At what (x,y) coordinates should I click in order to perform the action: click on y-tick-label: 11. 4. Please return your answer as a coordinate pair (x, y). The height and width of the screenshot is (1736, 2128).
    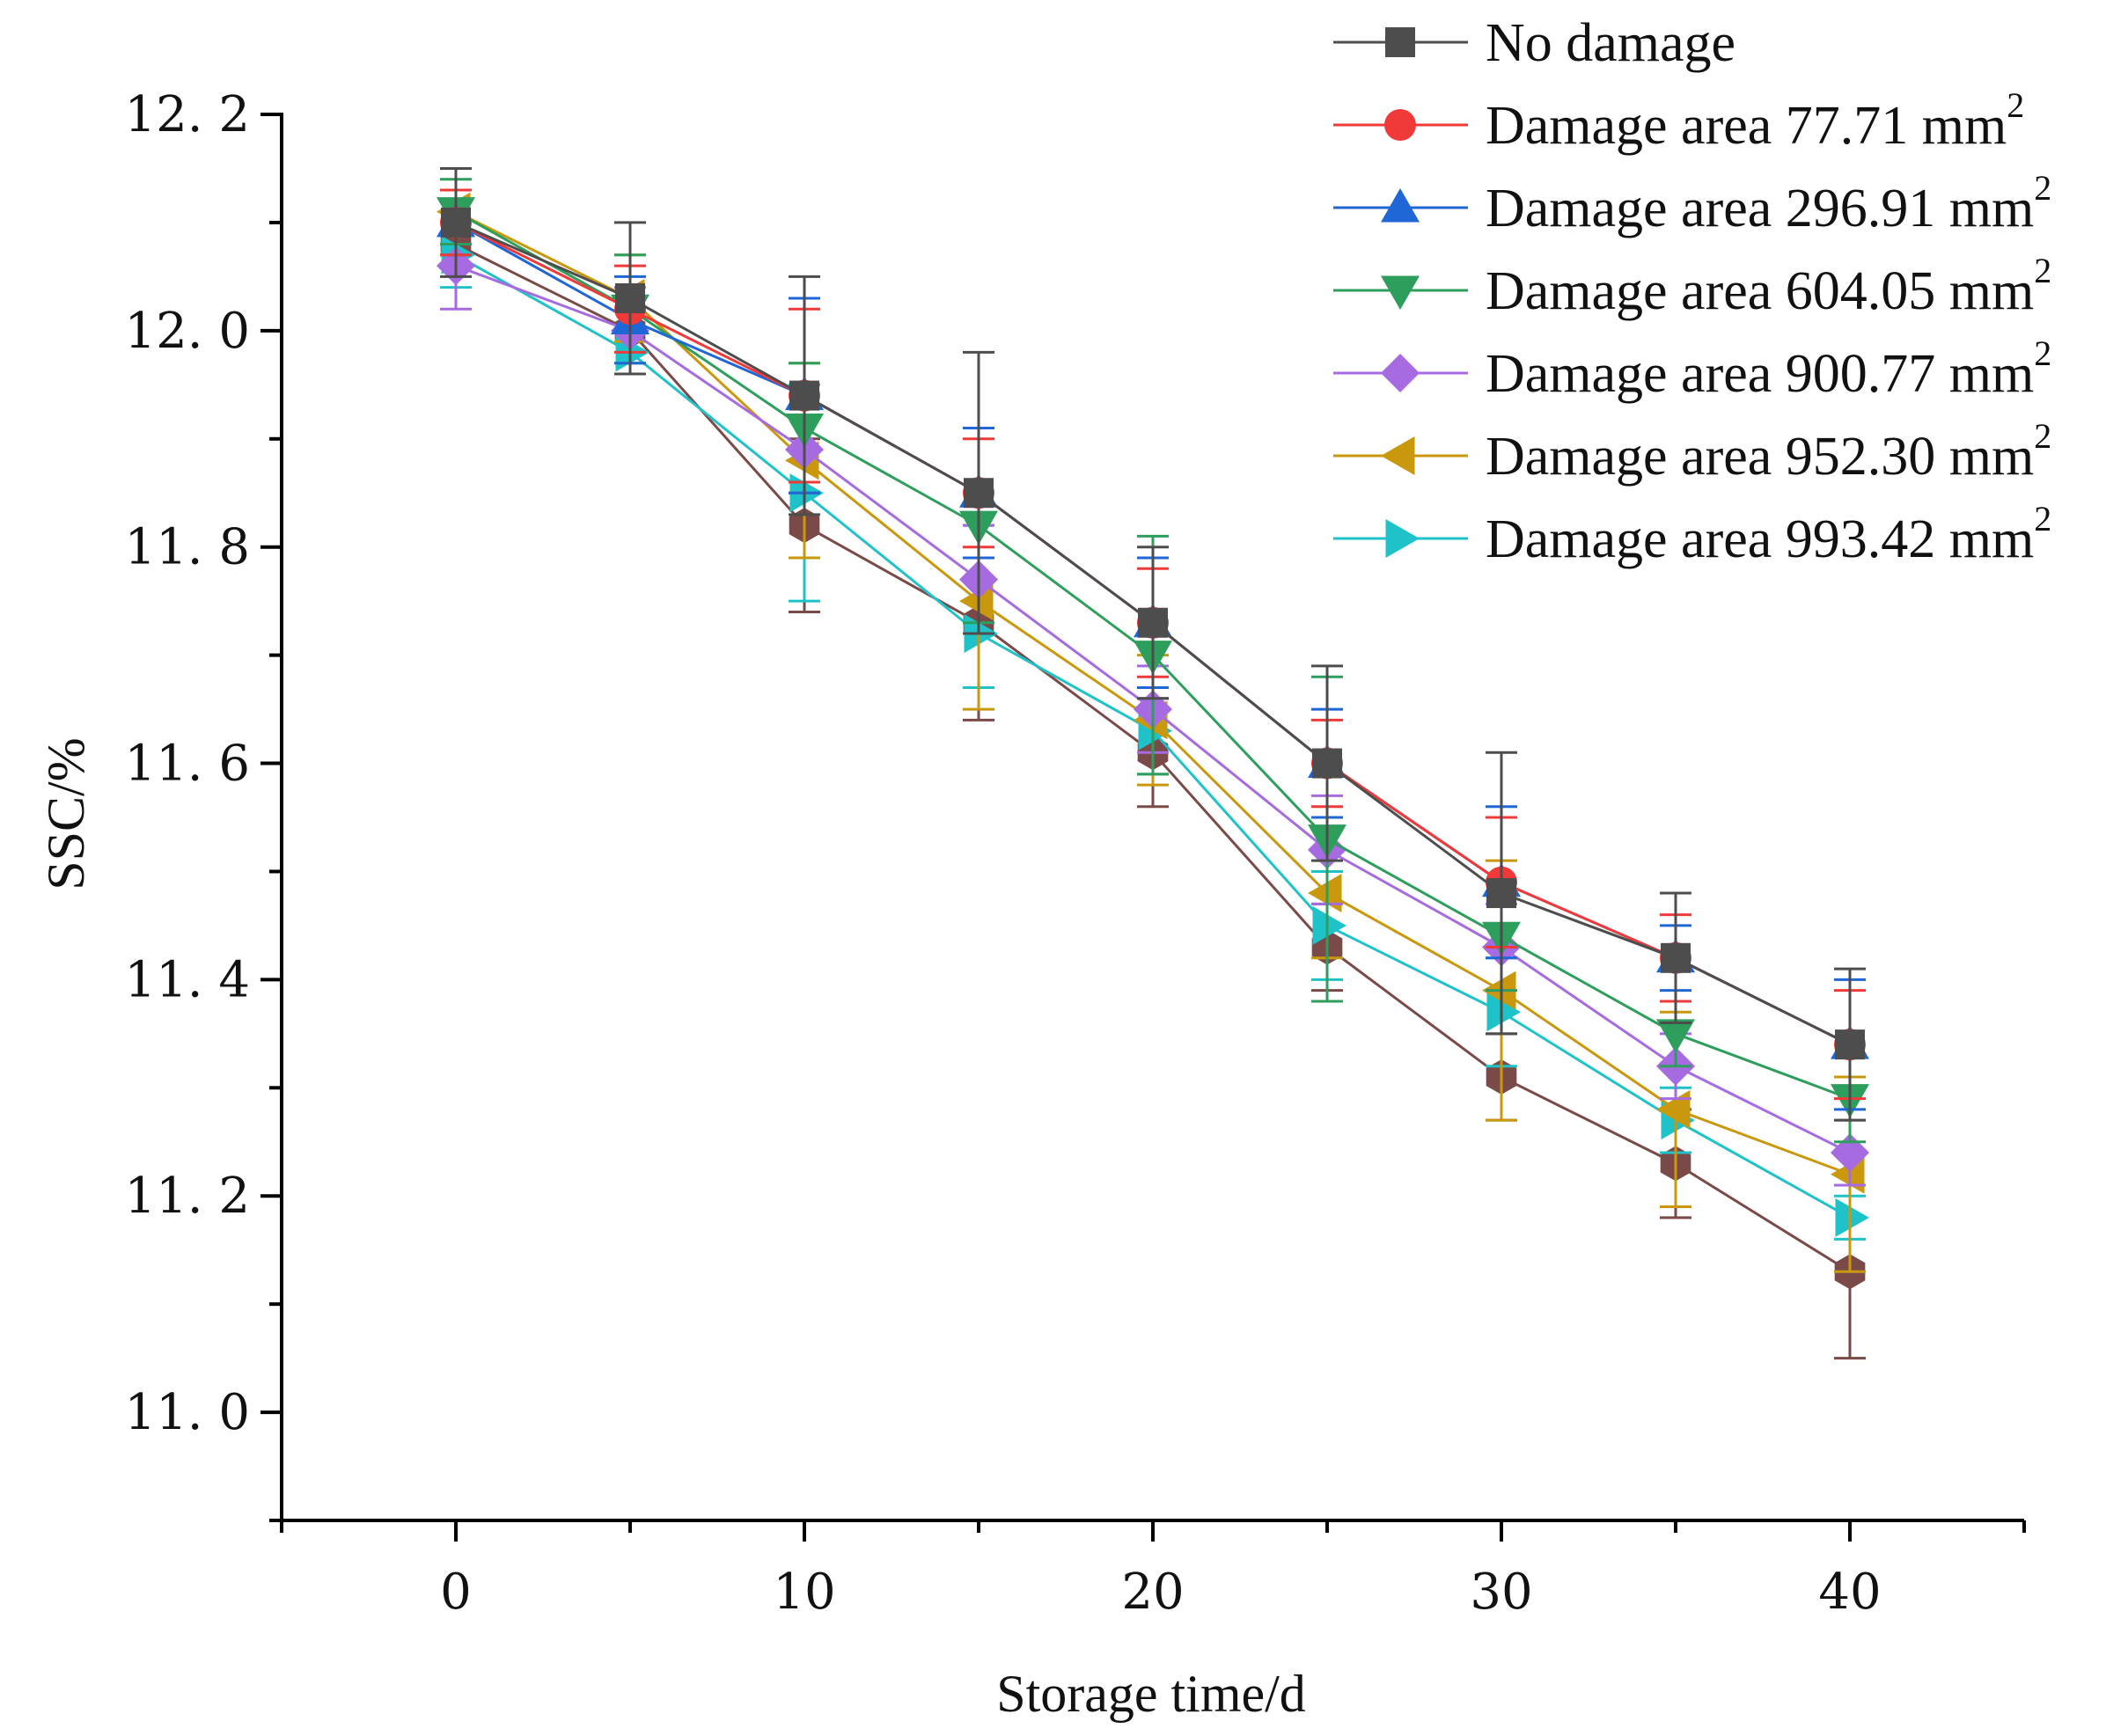
    Looking at the image, I should click on (188, 979).